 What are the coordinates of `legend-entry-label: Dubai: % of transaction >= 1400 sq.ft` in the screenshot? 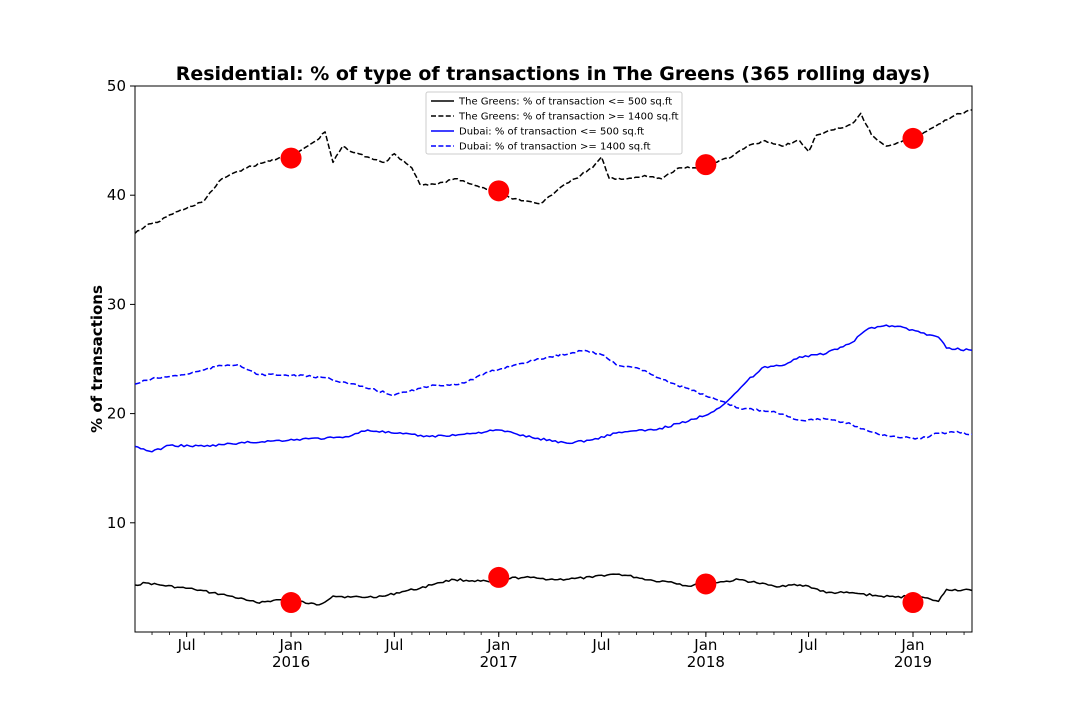 It's located at (555, 147).